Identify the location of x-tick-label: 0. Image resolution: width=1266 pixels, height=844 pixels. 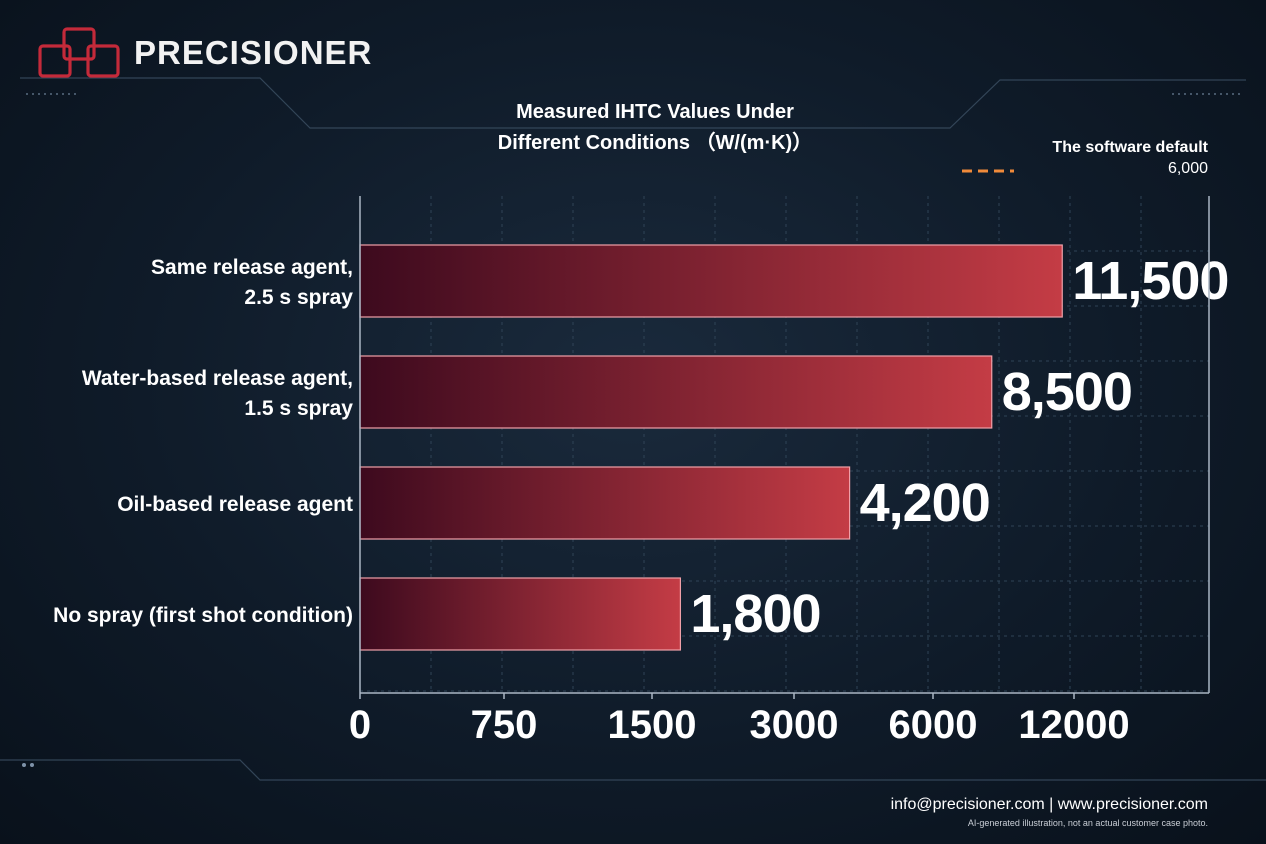
(360, 725).